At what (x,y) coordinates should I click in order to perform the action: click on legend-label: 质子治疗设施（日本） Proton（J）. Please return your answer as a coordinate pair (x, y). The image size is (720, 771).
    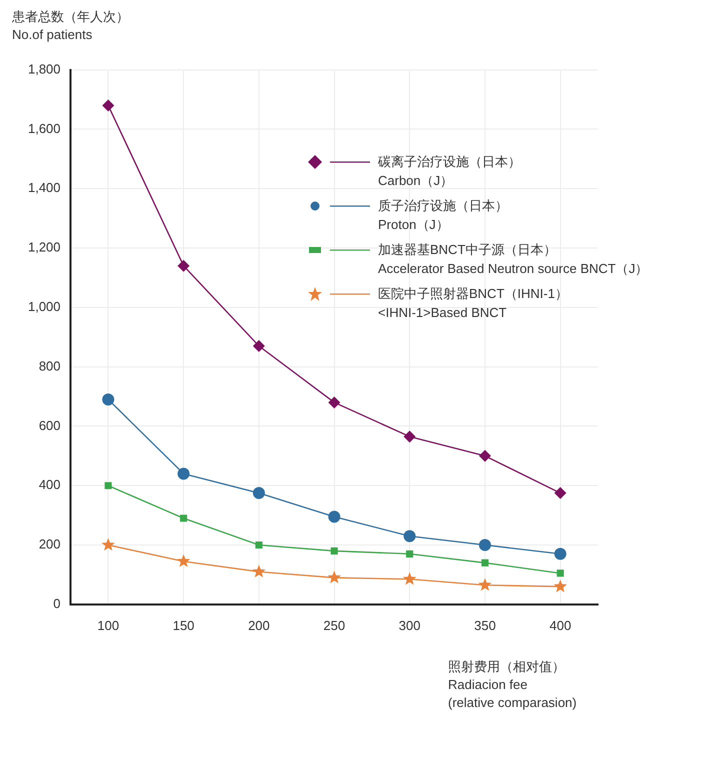
    Looking at the image, I should click on (443, 215).